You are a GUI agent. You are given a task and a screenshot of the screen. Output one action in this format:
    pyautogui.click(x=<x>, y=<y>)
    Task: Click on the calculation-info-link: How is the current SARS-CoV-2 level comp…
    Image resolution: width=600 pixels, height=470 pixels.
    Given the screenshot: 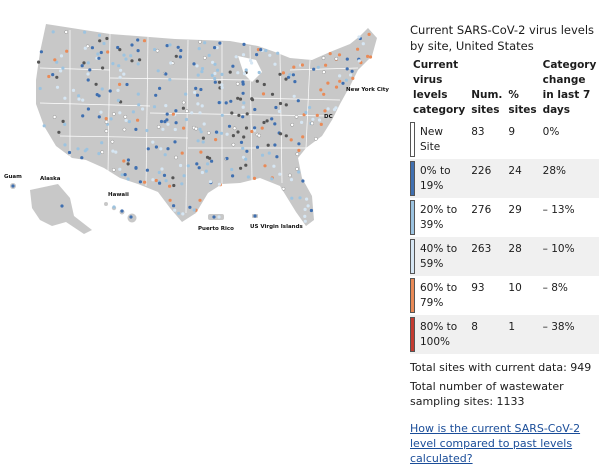 What is the action you would take?
    pyautogui.click(x=495, y=443)
    